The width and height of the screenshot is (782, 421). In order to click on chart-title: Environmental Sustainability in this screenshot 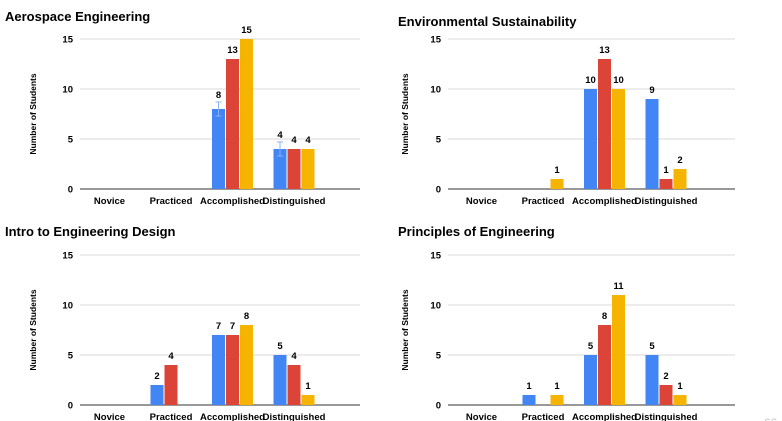, I will do `click(487, 21)`.